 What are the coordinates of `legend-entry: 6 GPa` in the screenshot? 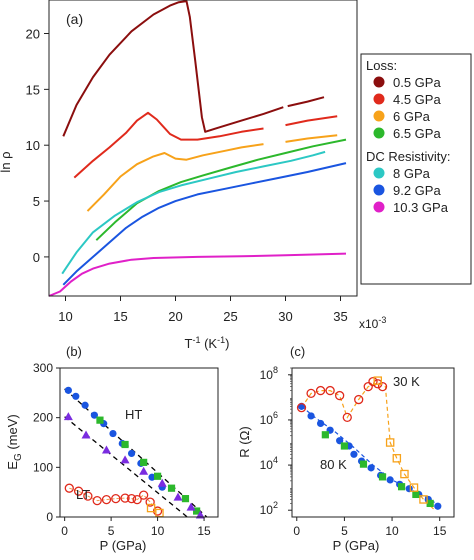 It's located at (412, 116).